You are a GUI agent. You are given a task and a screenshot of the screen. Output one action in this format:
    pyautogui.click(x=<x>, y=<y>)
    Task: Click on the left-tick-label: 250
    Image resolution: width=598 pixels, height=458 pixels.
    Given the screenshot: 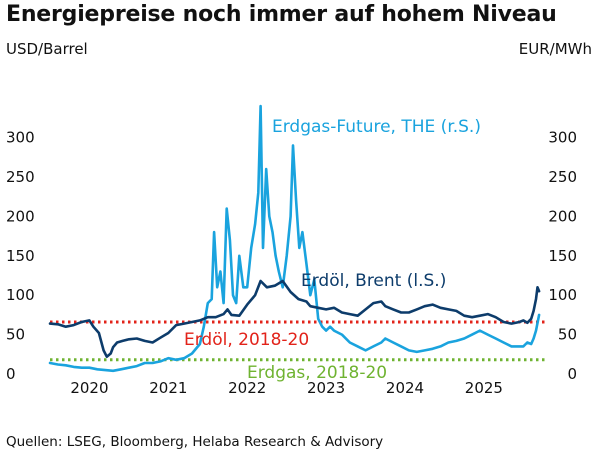 What is the action you would take?
    pyautogui.click(x=20, y=177)
    